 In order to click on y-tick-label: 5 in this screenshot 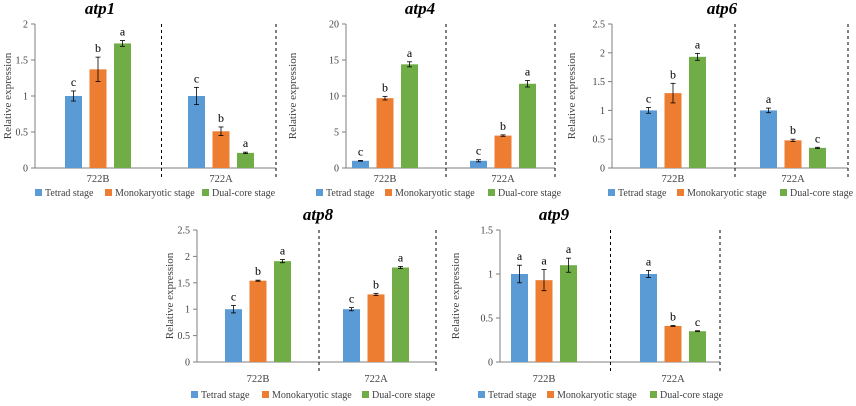, I will do `click(336, 133)`.